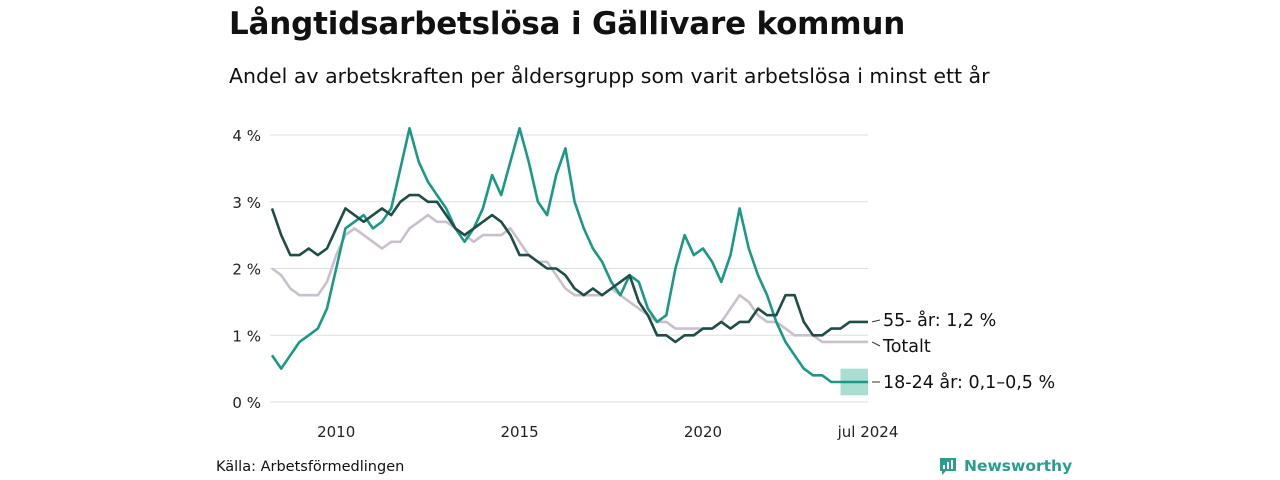  I want to click on y-tick-label: 1 %, so click(246, 336).